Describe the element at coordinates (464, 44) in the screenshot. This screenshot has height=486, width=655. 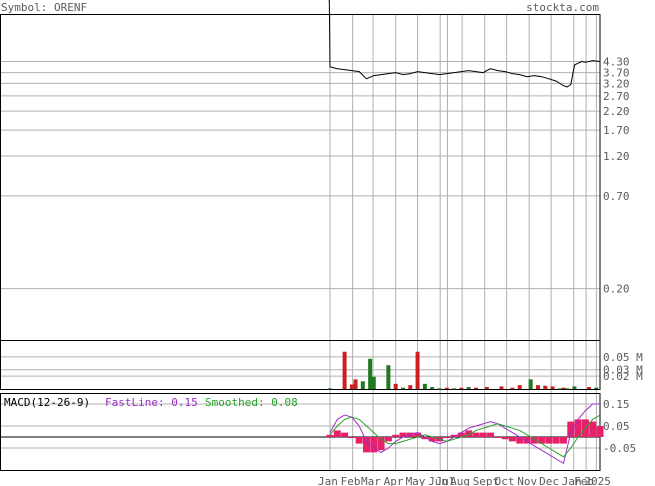
I see `price-series-line` at that location.